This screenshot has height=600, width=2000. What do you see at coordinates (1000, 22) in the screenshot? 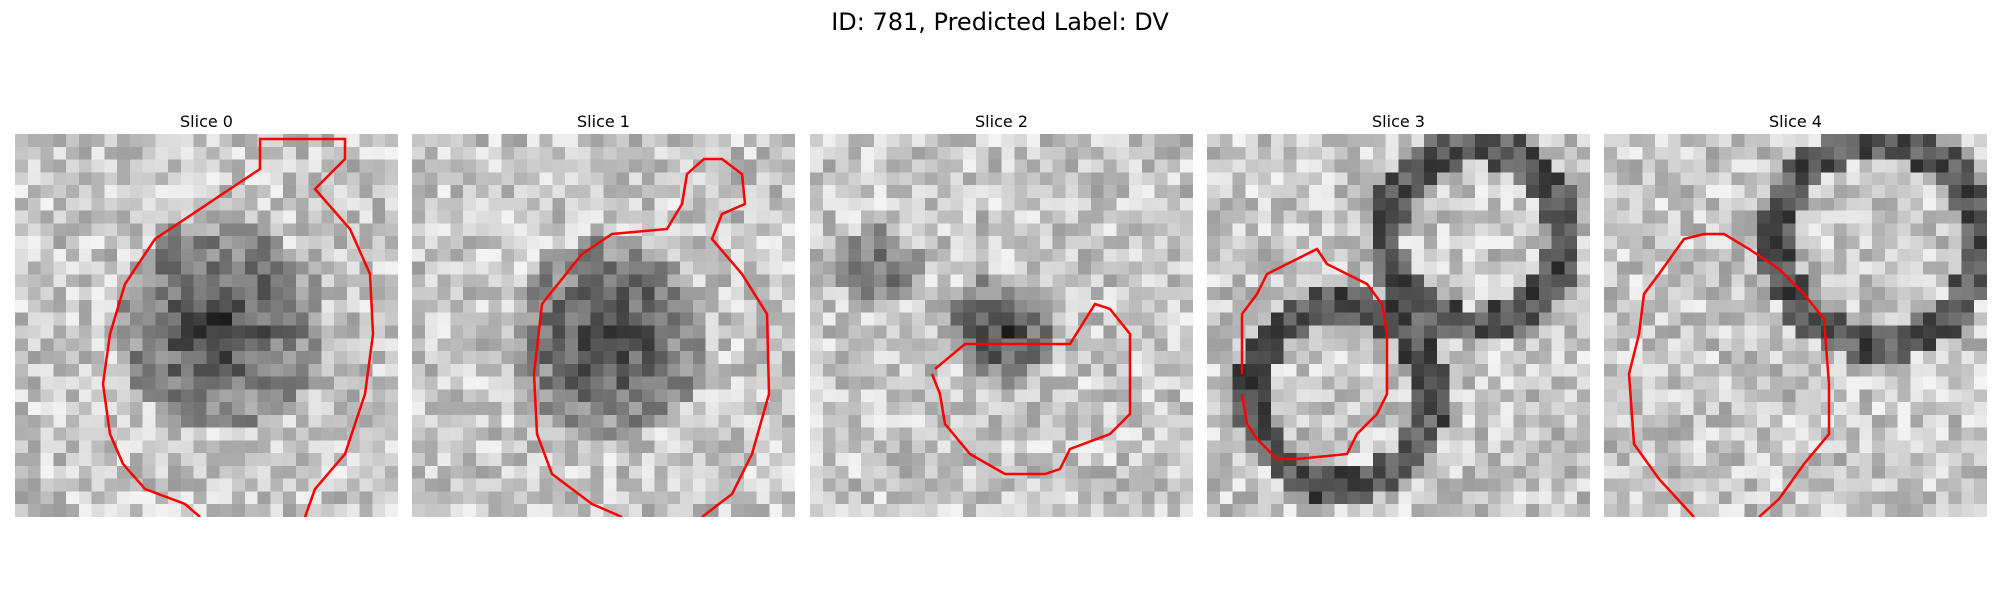
I see `figure-title: ID: 781, Predicted Label: DV` at bounding box center [1000, 22].